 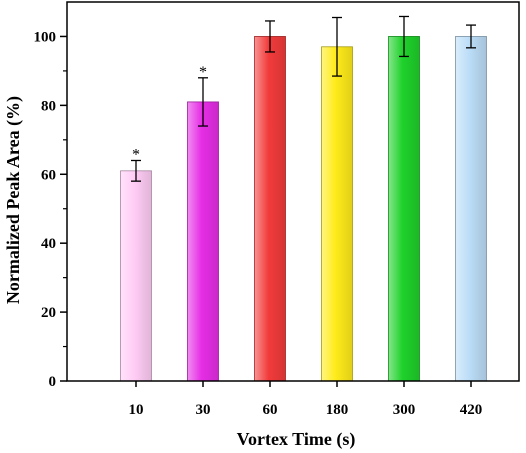 I want to click on x-tick-label-10: 10, so click(x=136, y=410).